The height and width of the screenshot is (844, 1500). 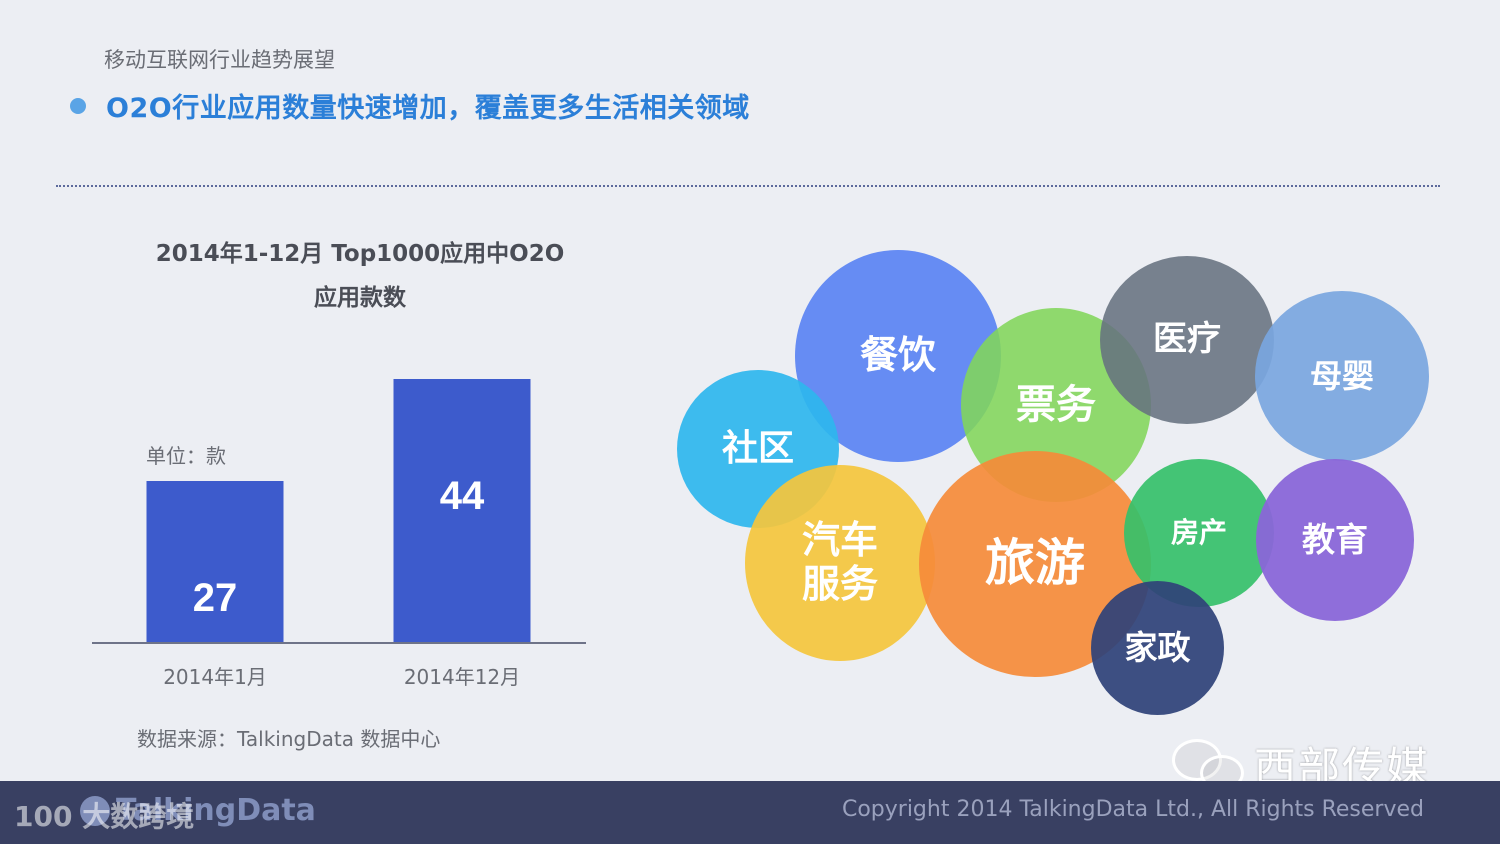 What do you see at coordinates (839, 540) in the screenshot?
I see `bubble-label: 汽车` at bounding box center [839, 540].